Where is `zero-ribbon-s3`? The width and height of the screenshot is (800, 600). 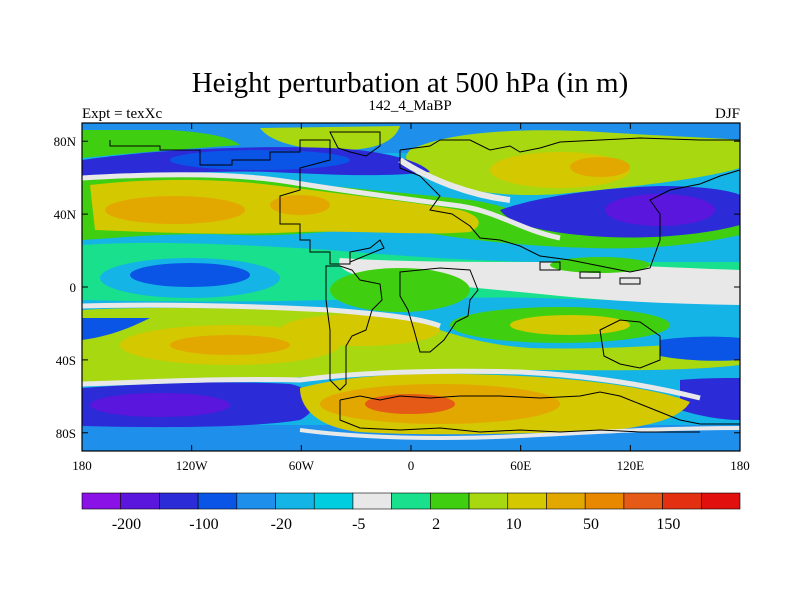 zero-ribbon-s3 is located at coordinates (519, 433).